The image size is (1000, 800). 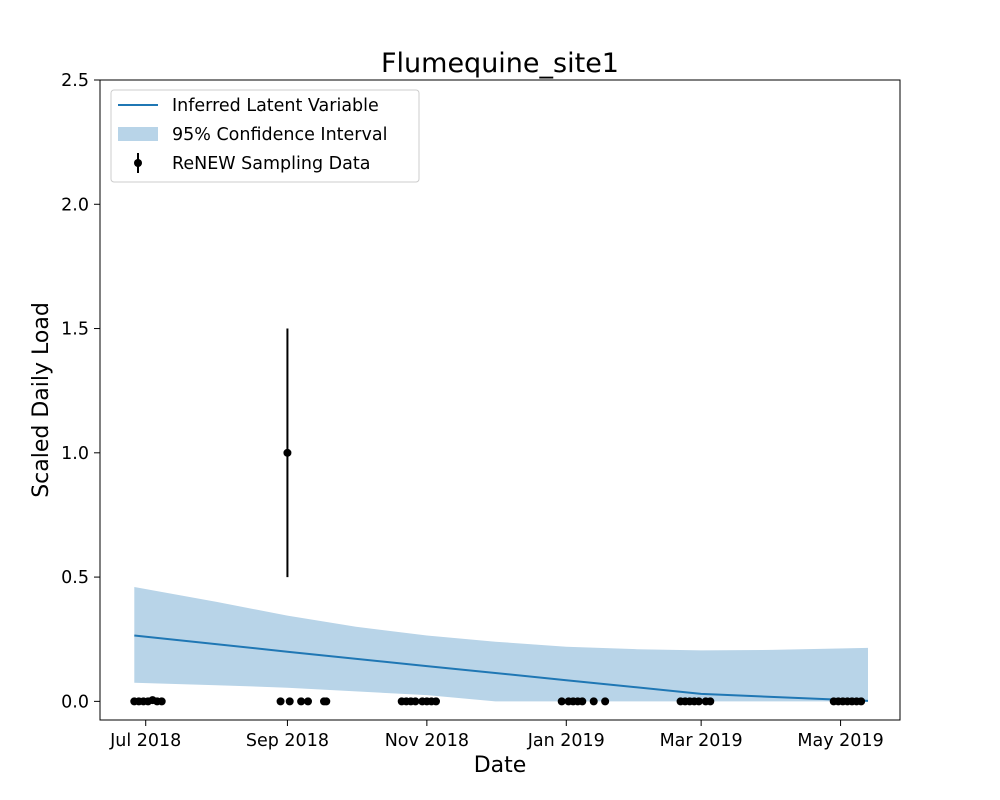 I want to click on legend-band-swatch, so click(x=138, y=134).